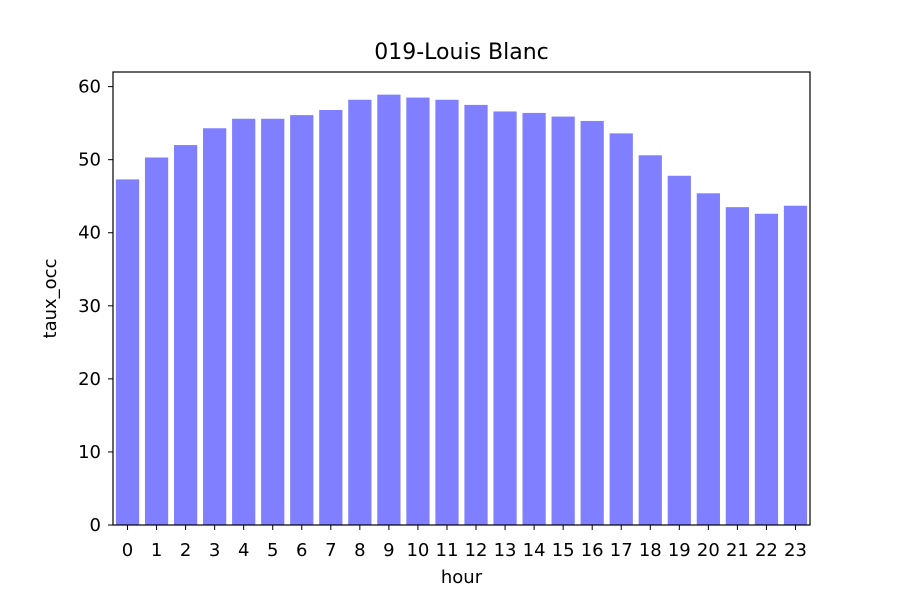 The height and width of the screenshot is (600, 900). I want to click on x-tick-label-3: 3, so click(214, 550).